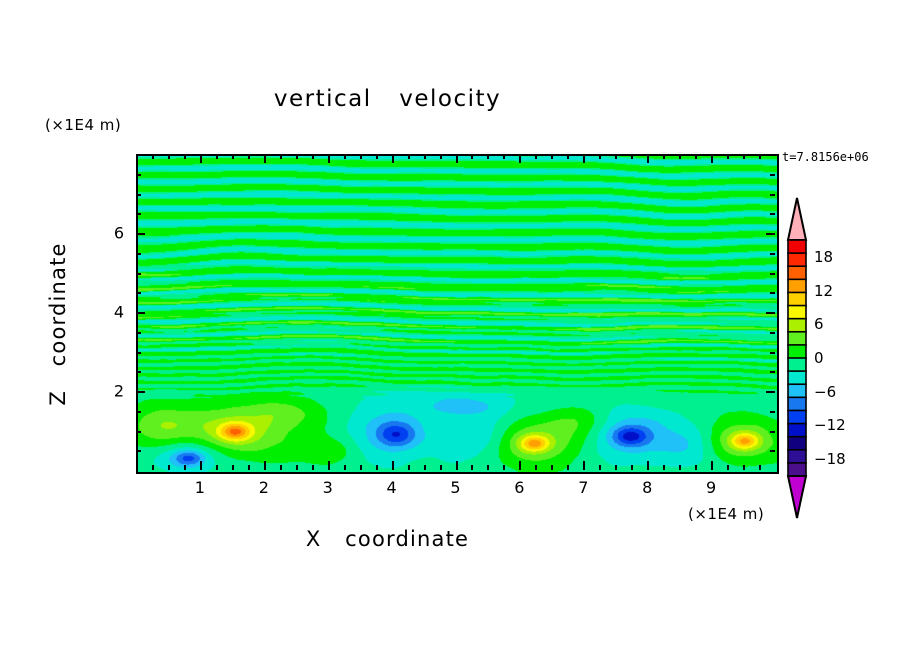 The height and width of the screenshot is (654, 904). I want to click on x-axis-title: X coordinate, so click(387, 539).